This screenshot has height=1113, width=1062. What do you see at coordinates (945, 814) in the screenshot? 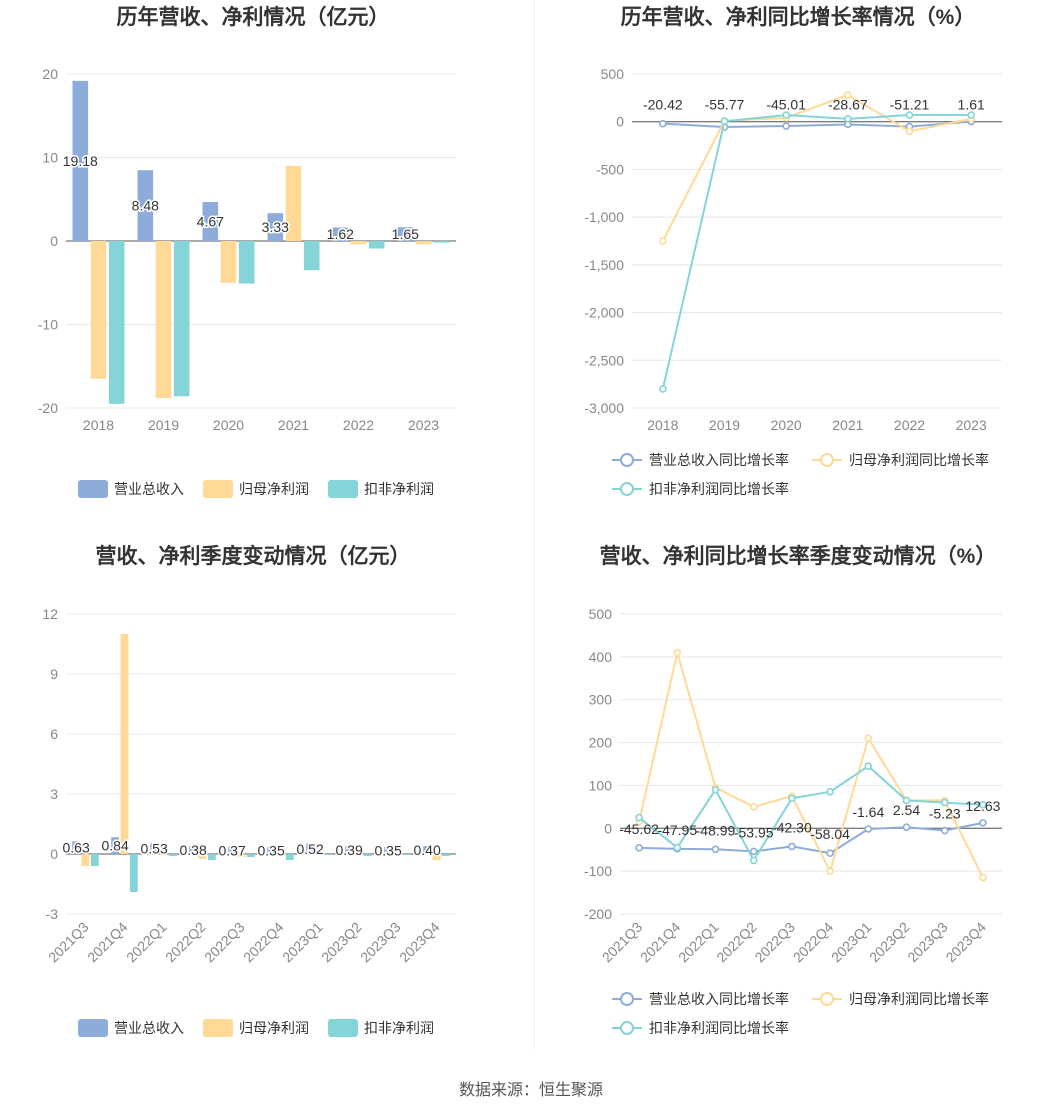
I see `data-label: -5.23` at bounding box center [945, 814].